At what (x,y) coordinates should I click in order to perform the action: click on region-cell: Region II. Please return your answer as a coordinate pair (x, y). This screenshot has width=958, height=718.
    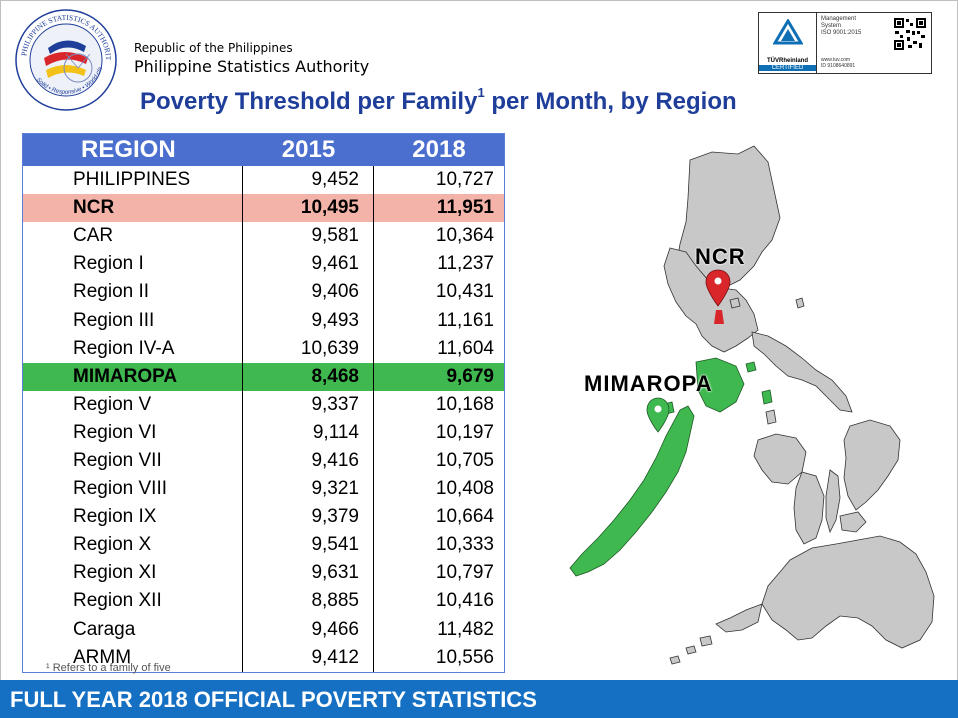
    Looking at the image, I should click on (133, 292).